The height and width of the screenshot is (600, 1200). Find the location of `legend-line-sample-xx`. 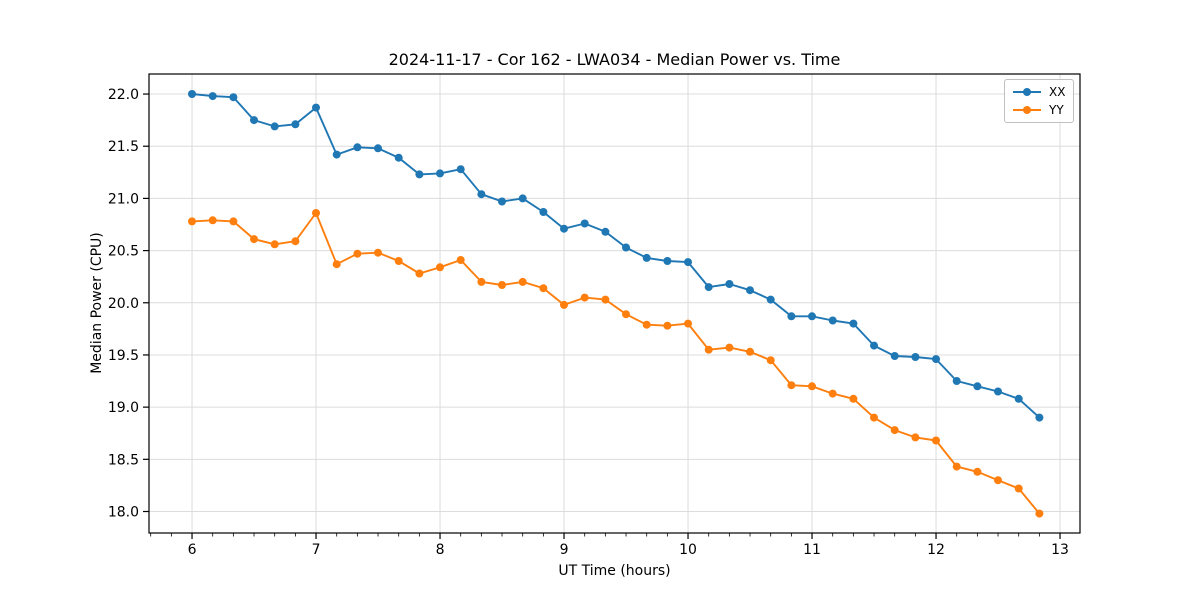

legend-line-sample-xx is located at coordinates (1027, 92).